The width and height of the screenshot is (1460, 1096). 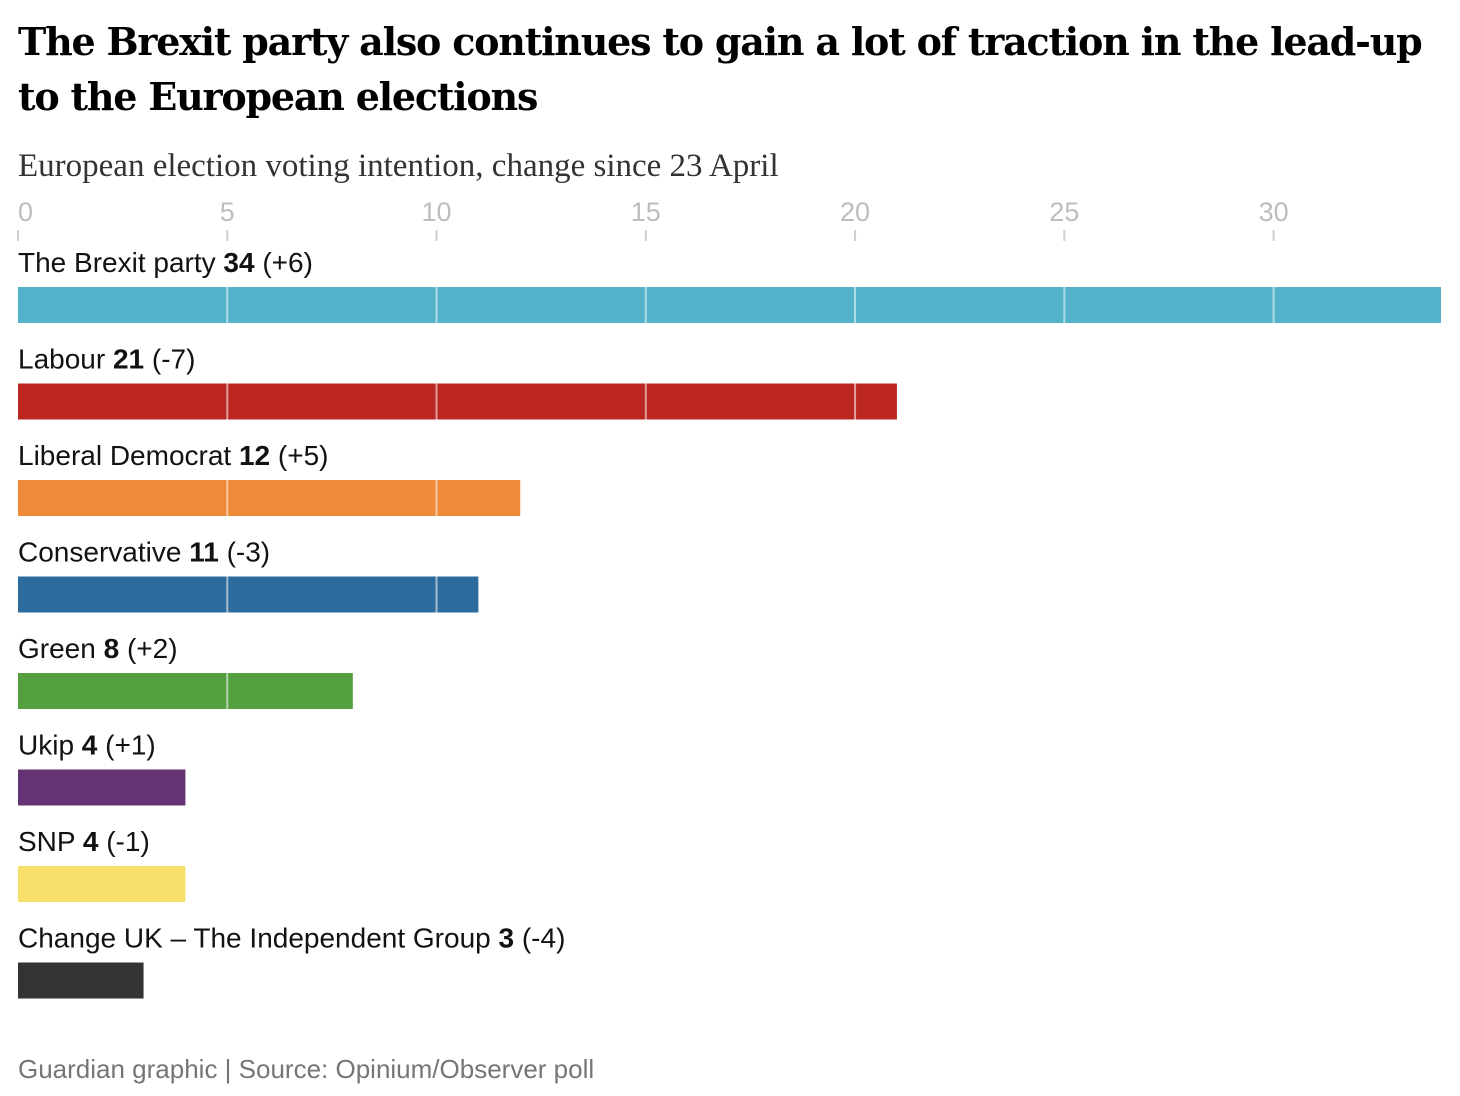 I want to click on bar-row: Green 8 (+2), so click(x=185, y=671).